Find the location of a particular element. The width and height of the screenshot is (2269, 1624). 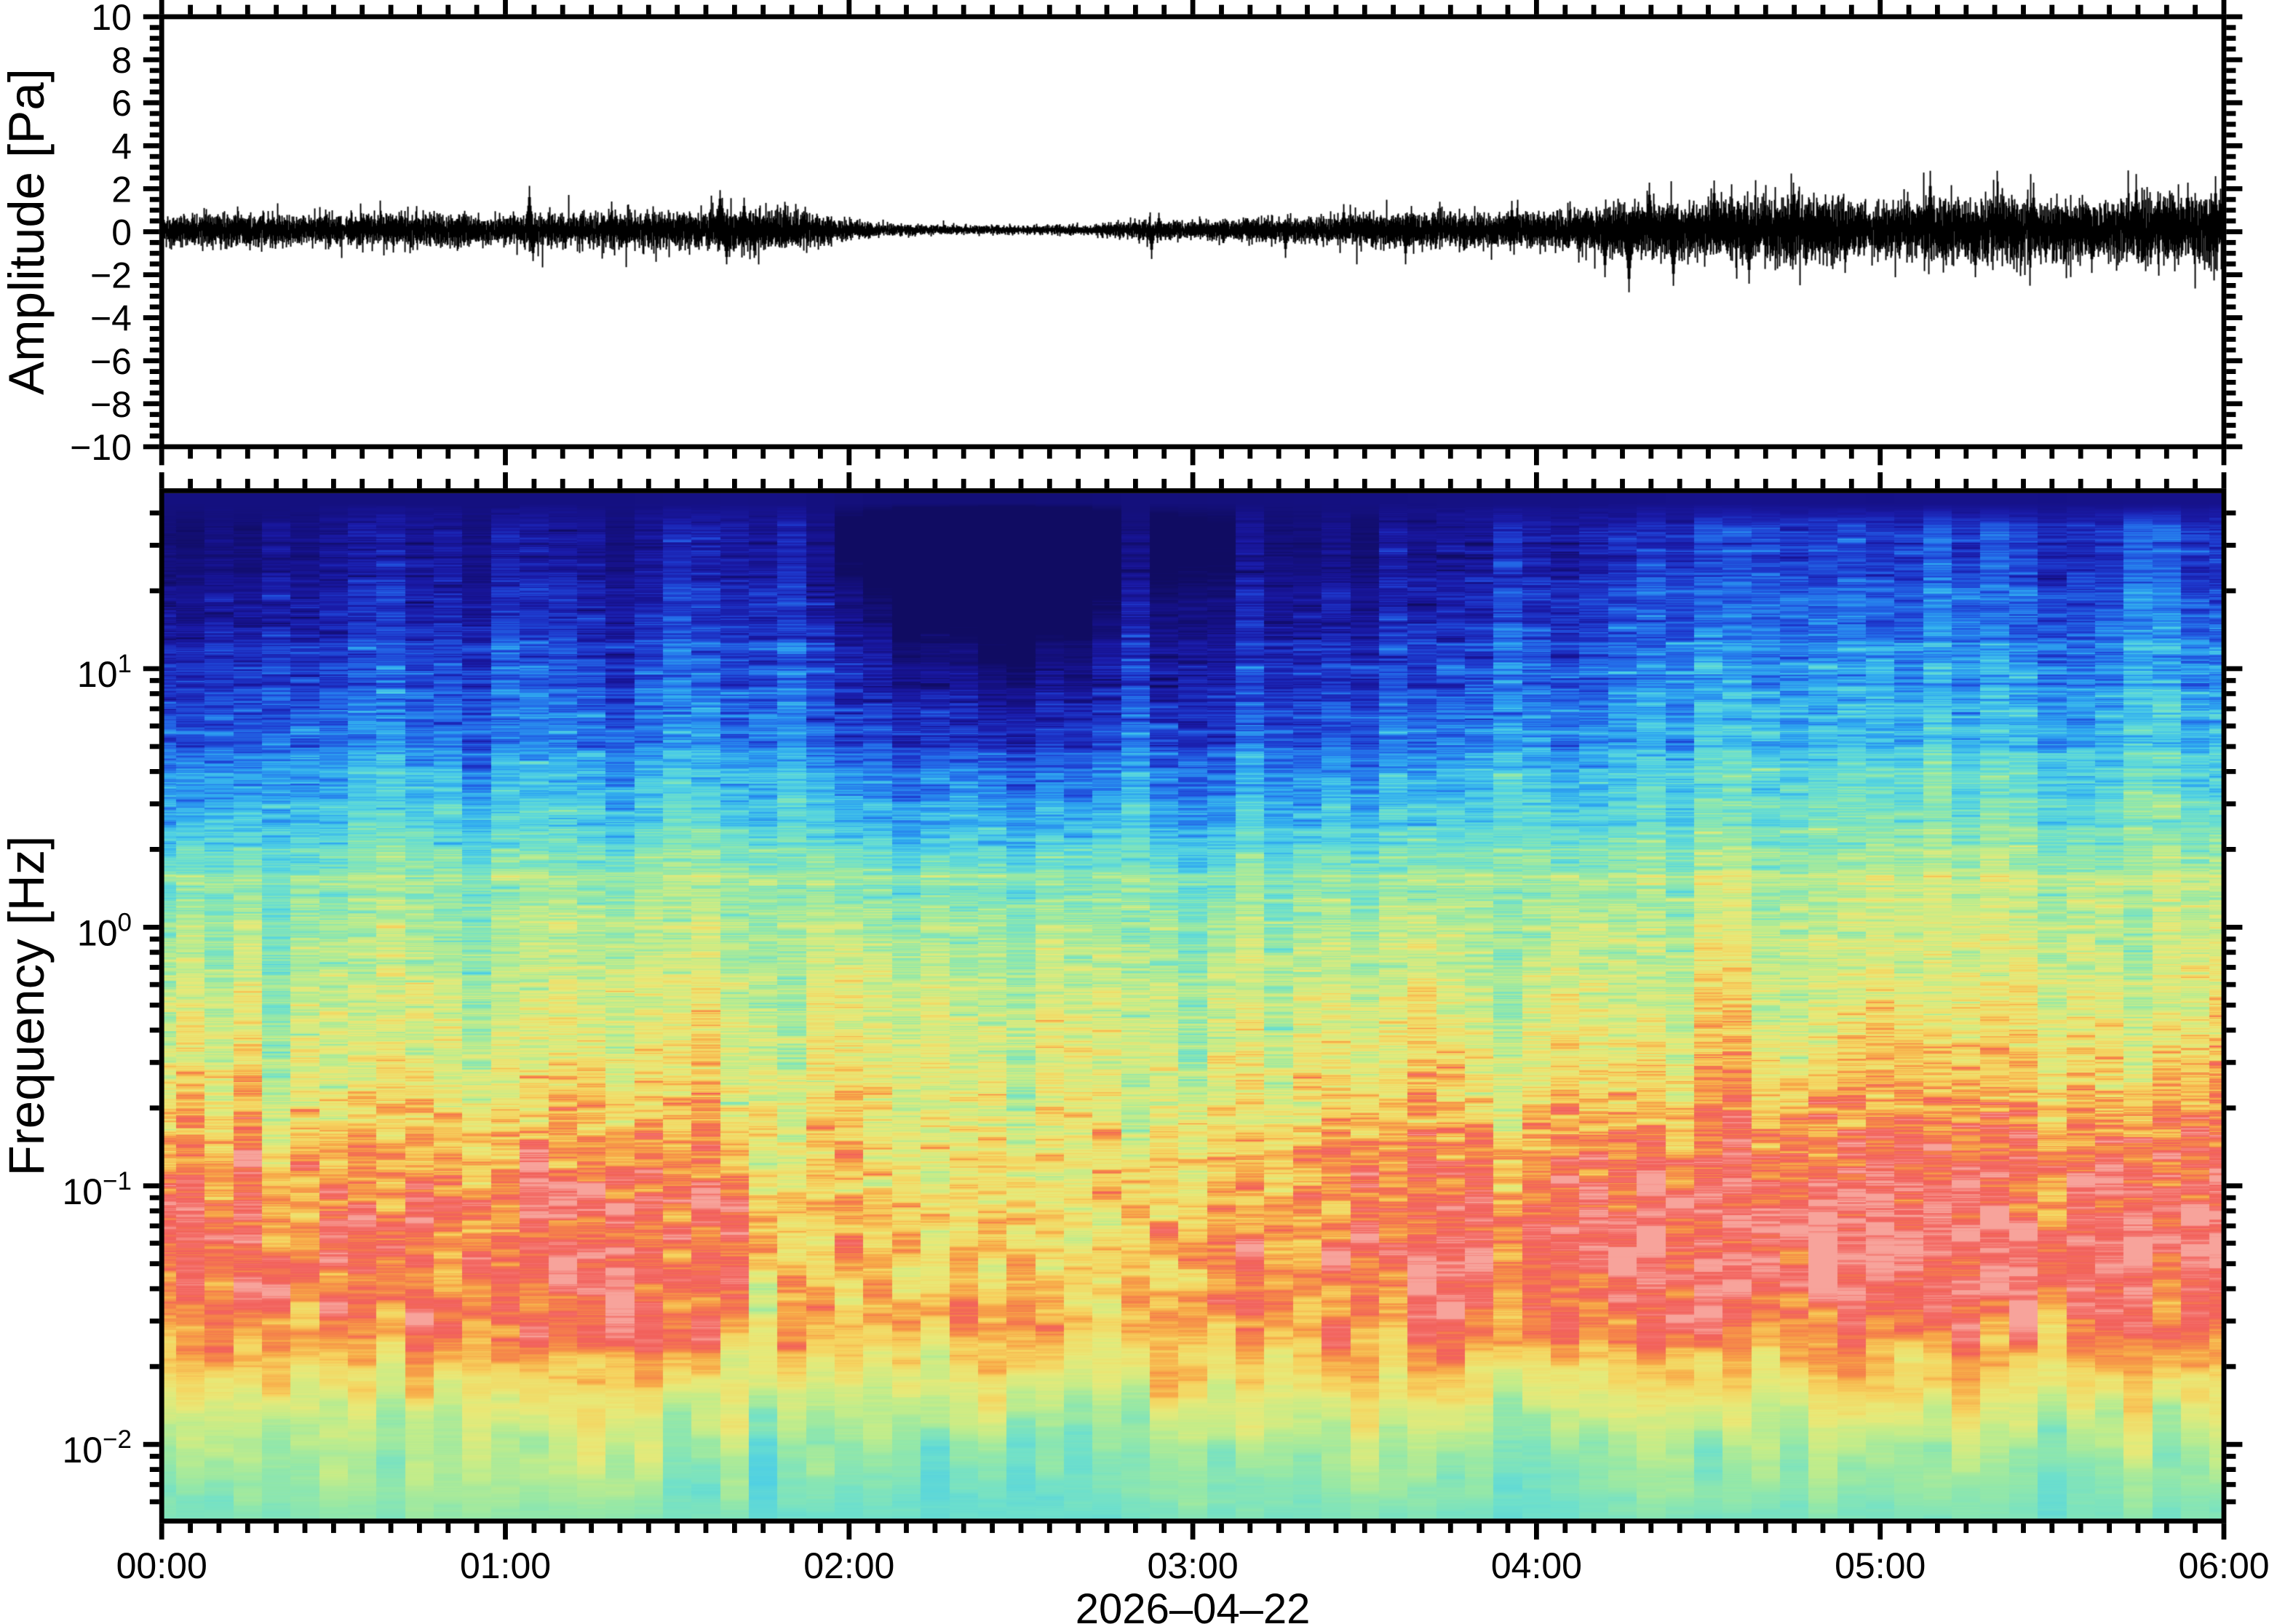

svg-text: 10⁰ is located at coordinates (104, 930).